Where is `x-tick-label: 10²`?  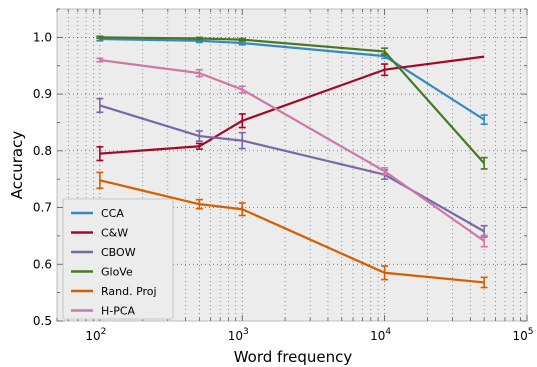 x-tick-label: 10² is located at coordinates (95, 335).